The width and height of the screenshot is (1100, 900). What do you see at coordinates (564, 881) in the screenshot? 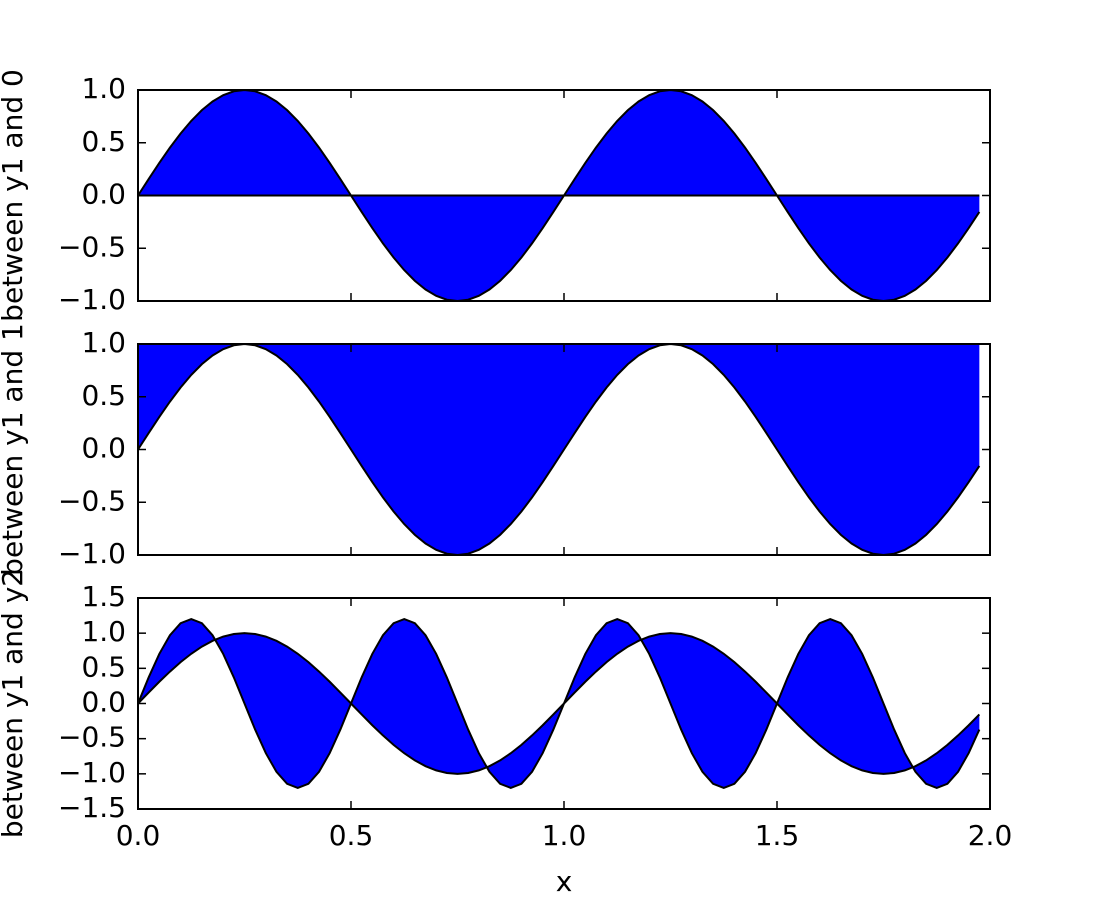
I see `x-axis-label: x` at bounding box center [564, 881].